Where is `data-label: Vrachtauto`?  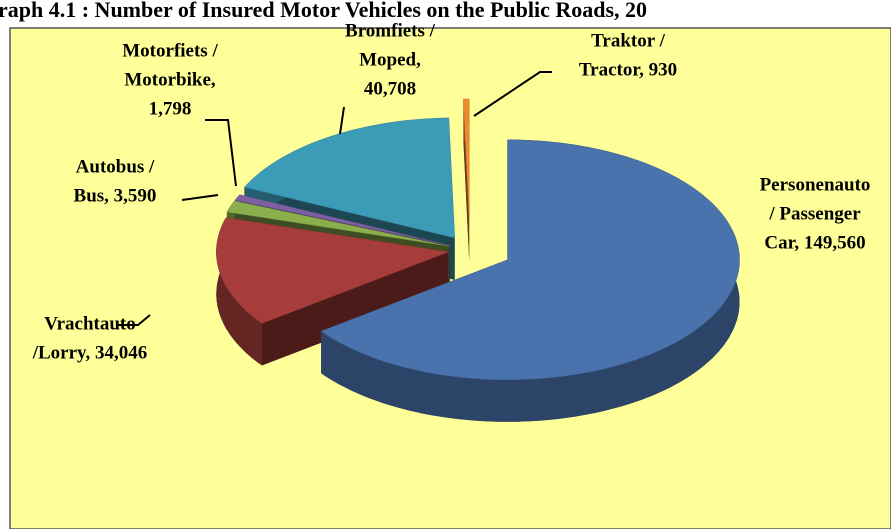
data-label: Vrachtauto is located at coordinates (89, 323).